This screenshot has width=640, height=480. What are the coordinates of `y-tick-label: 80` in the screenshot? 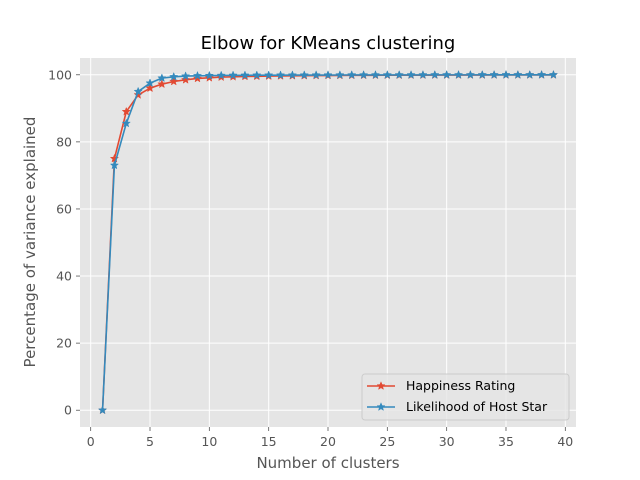 It's located at (64, 141).